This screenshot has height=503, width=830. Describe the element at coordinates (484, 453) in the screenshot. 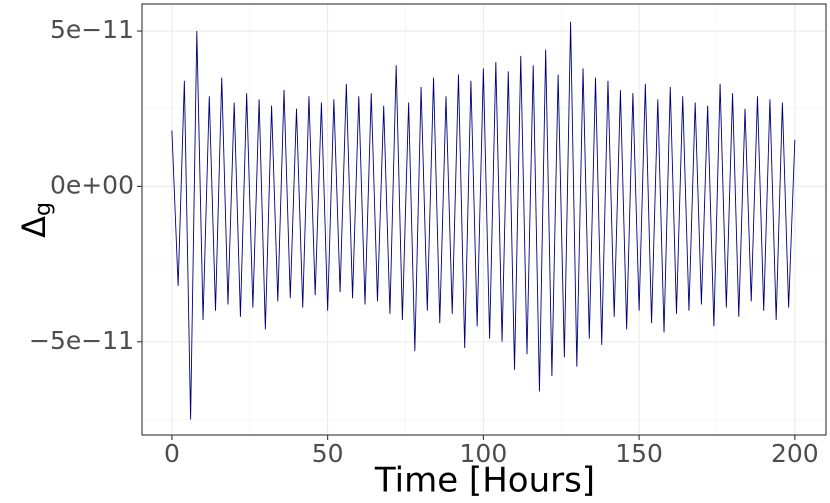

I see `x-tick-label: 100` at that location.